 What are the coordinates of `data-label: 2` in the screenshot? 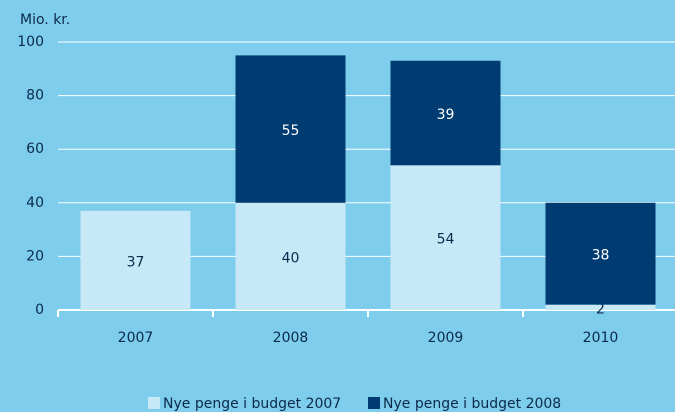 It's located at (600, 309).